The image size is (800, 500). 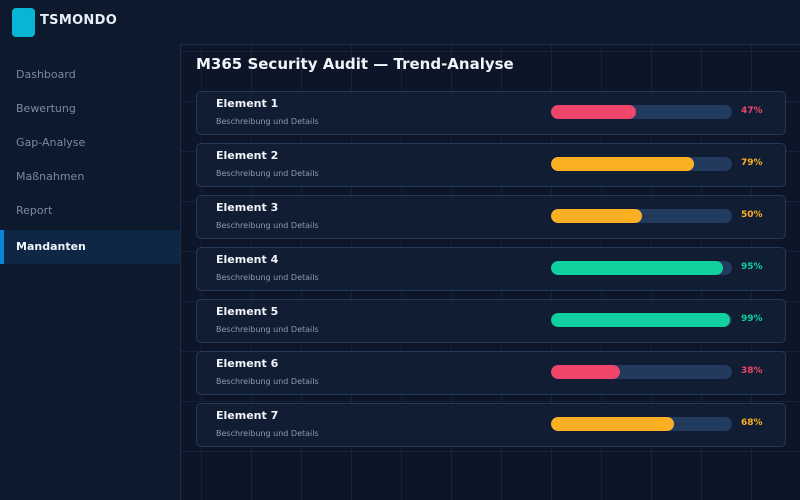 I want to click on list-item: Element 6 Beschreibung und Details 38%, so click(x=491, y=373).